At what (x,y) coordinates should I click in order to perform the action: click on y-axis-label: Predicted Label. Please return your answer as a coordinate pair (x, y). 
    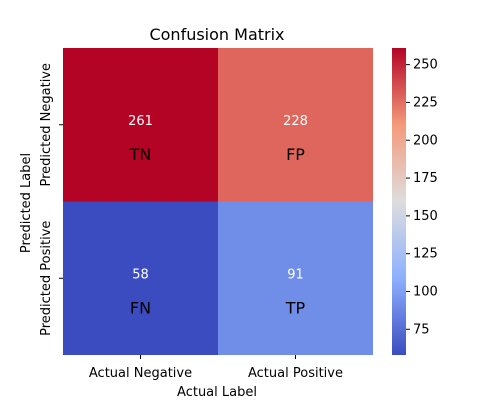
    Looking at the image, I should click on (26, 203).